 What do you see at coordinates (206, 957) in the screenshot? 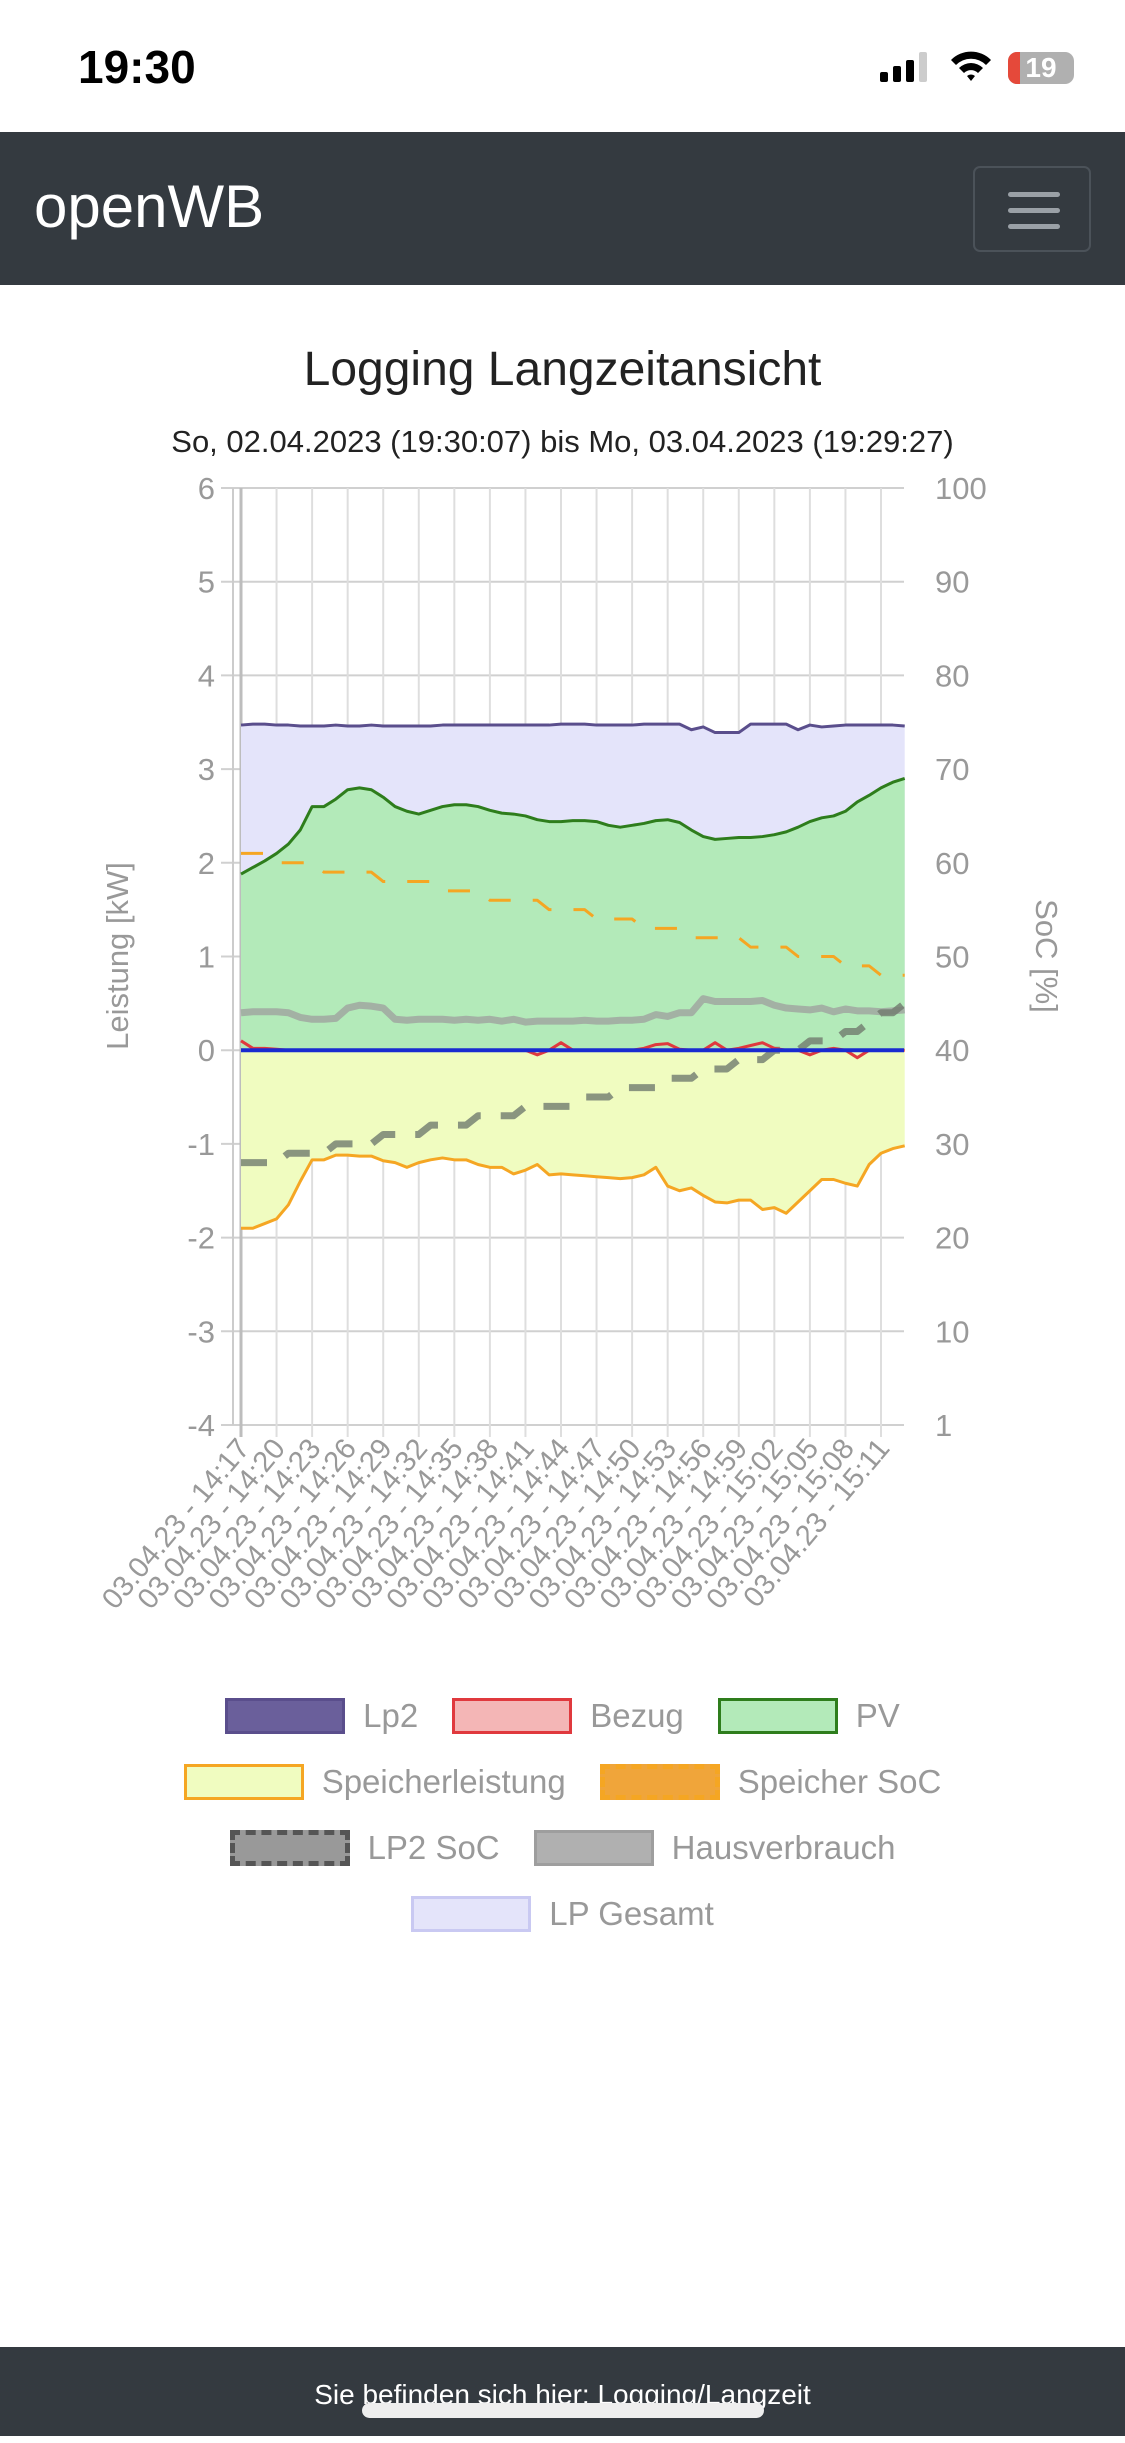
I see `y-tick-label: 1` at bounding box center [206, 957].